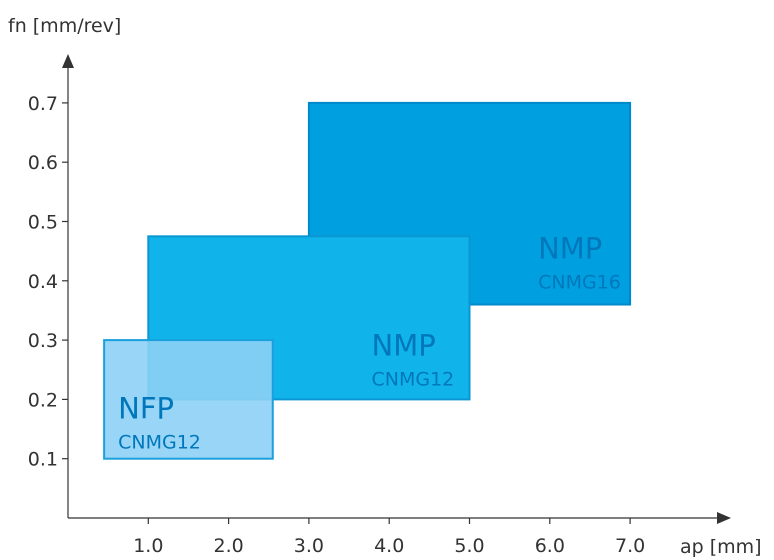 This screenshot has width=774, height=560. I want to click on x-tick-label: 2.0, so click(228, 546).